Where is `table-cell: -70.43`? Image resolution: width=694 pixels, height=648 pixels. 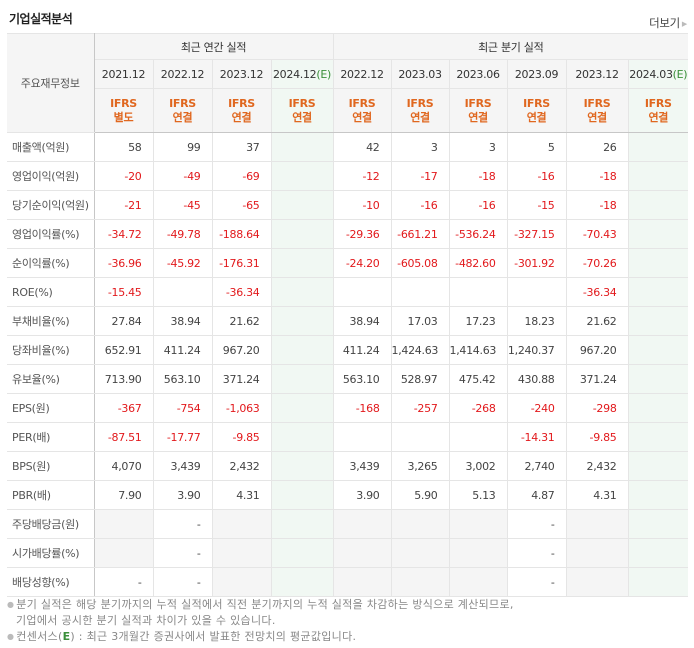
table-cell: -70.43 is located at coordinates (597, 234).